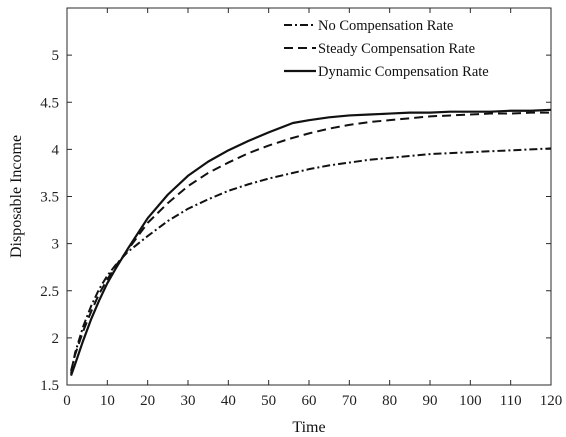 The width and height of the screenshot is (566, 437). Describe the element at coordinates (551, 401) in the screenshot. I see `x-tick-label: 120` at that location.